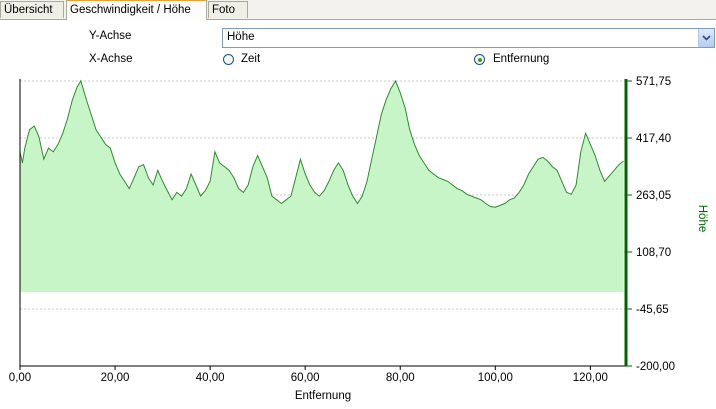 Image resolution: width=716 pixels, height=409 pixels. What do you see at coordinates (323, 396) in the screenshot?
I see `x-axis-title: Entfernung` at bounding box center [323, 396].